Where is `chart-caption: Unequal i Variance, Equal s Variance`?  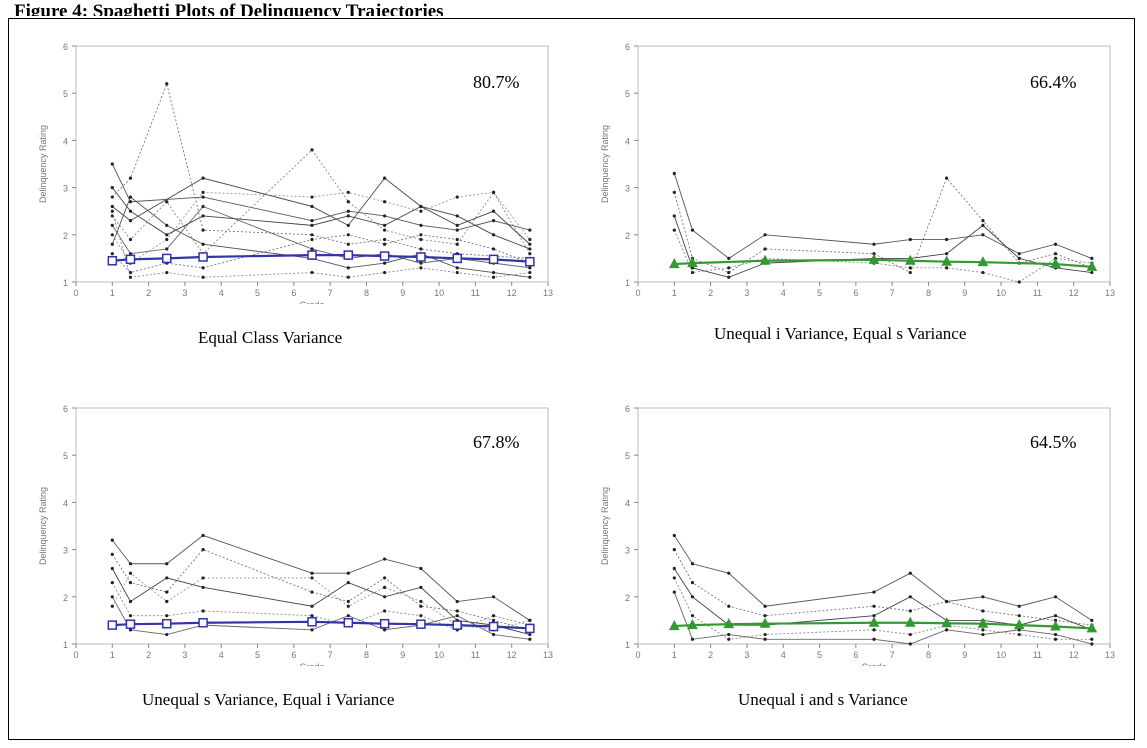
chart-caption: Unequal i Variance, Equal s Variance is located at coordinates (840, 333).